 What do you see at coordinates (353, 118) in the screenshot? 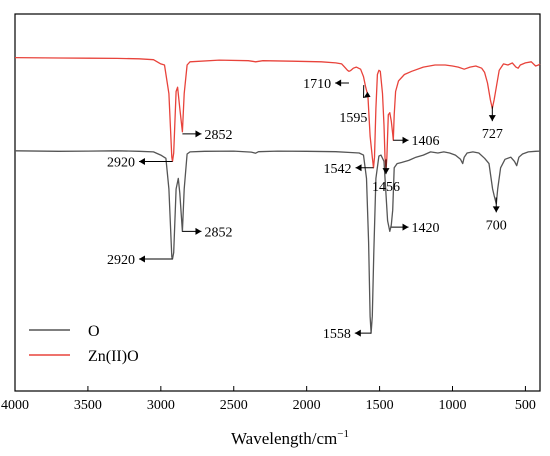
I see `annotation-label: 1595` at bounding box center [353, 118].